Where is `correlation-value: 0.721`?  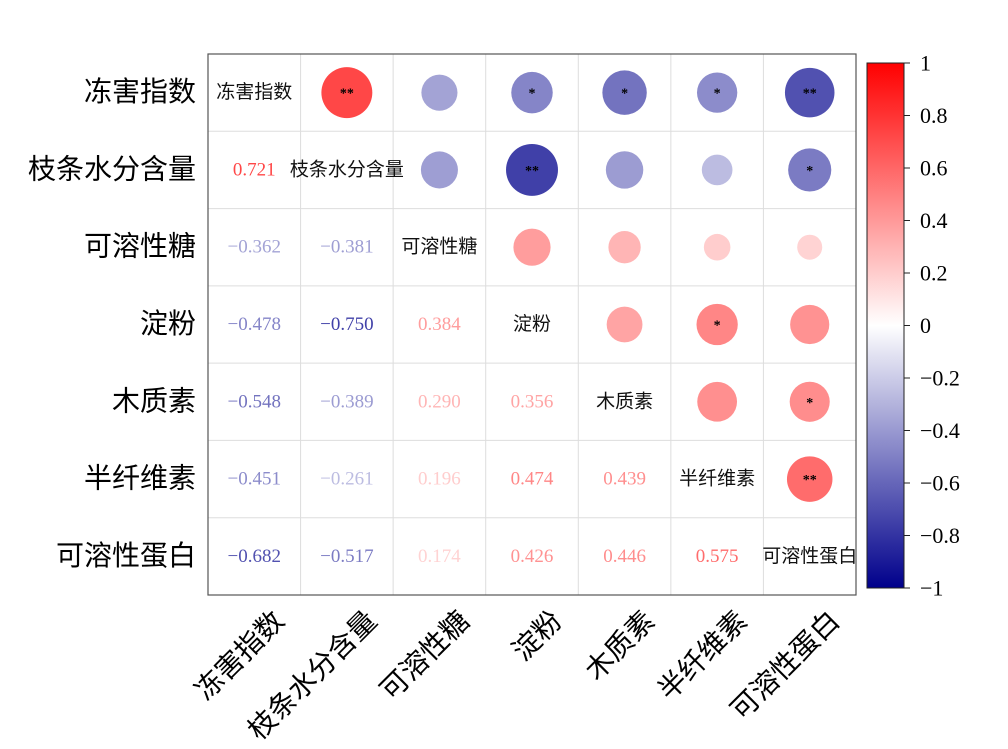
correlation-value: 0.721 is located at coordinates (254, 169).